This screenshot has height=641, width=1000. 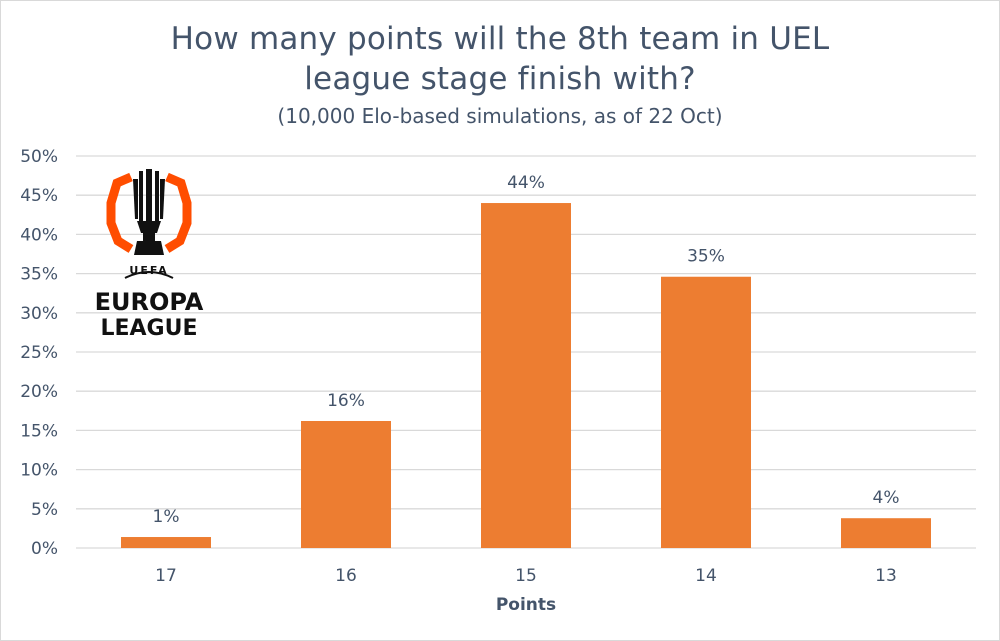 I want to click on data-label-14: 35%, so click(x=706, y=257).